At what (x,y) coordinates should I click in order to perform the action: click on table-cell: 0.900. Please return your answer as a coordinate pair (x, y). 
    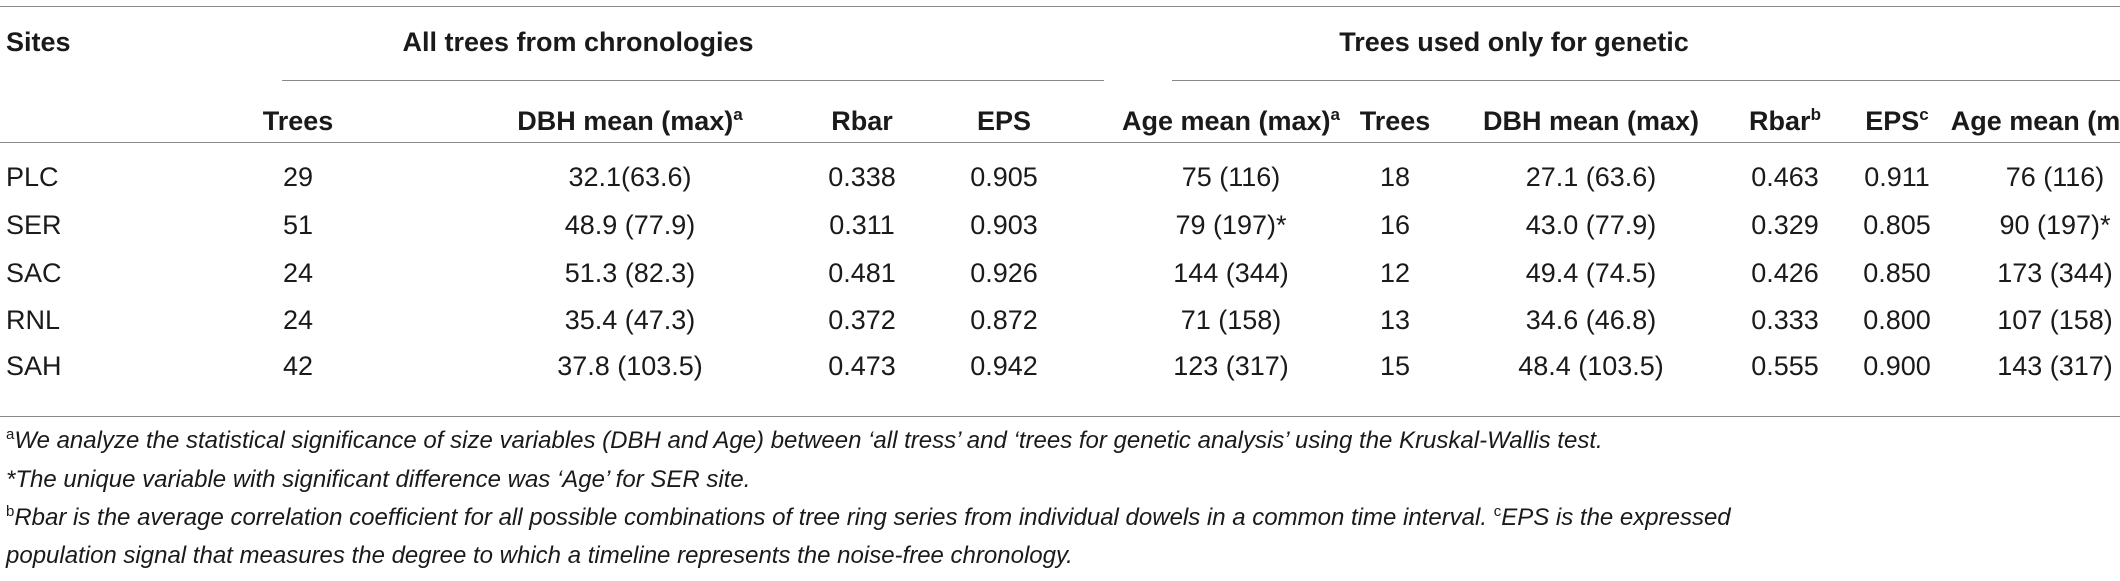
    Looking at the image, I should click on (1897, 366).